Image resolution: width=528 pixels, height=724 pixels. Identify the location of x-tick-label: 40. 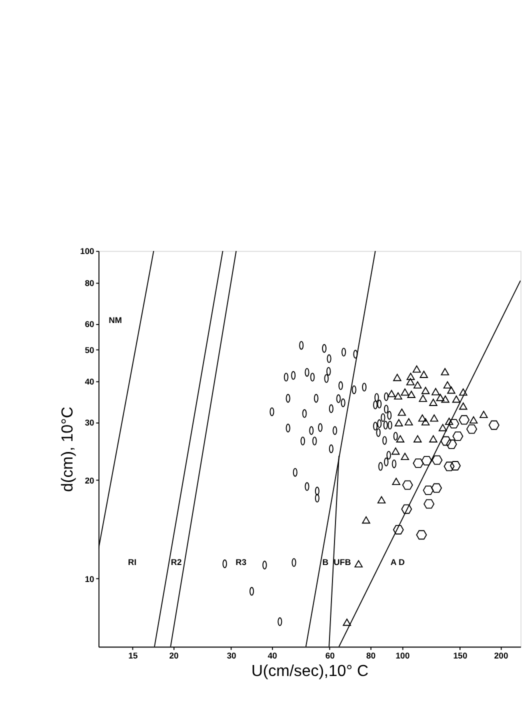
(273, 655).